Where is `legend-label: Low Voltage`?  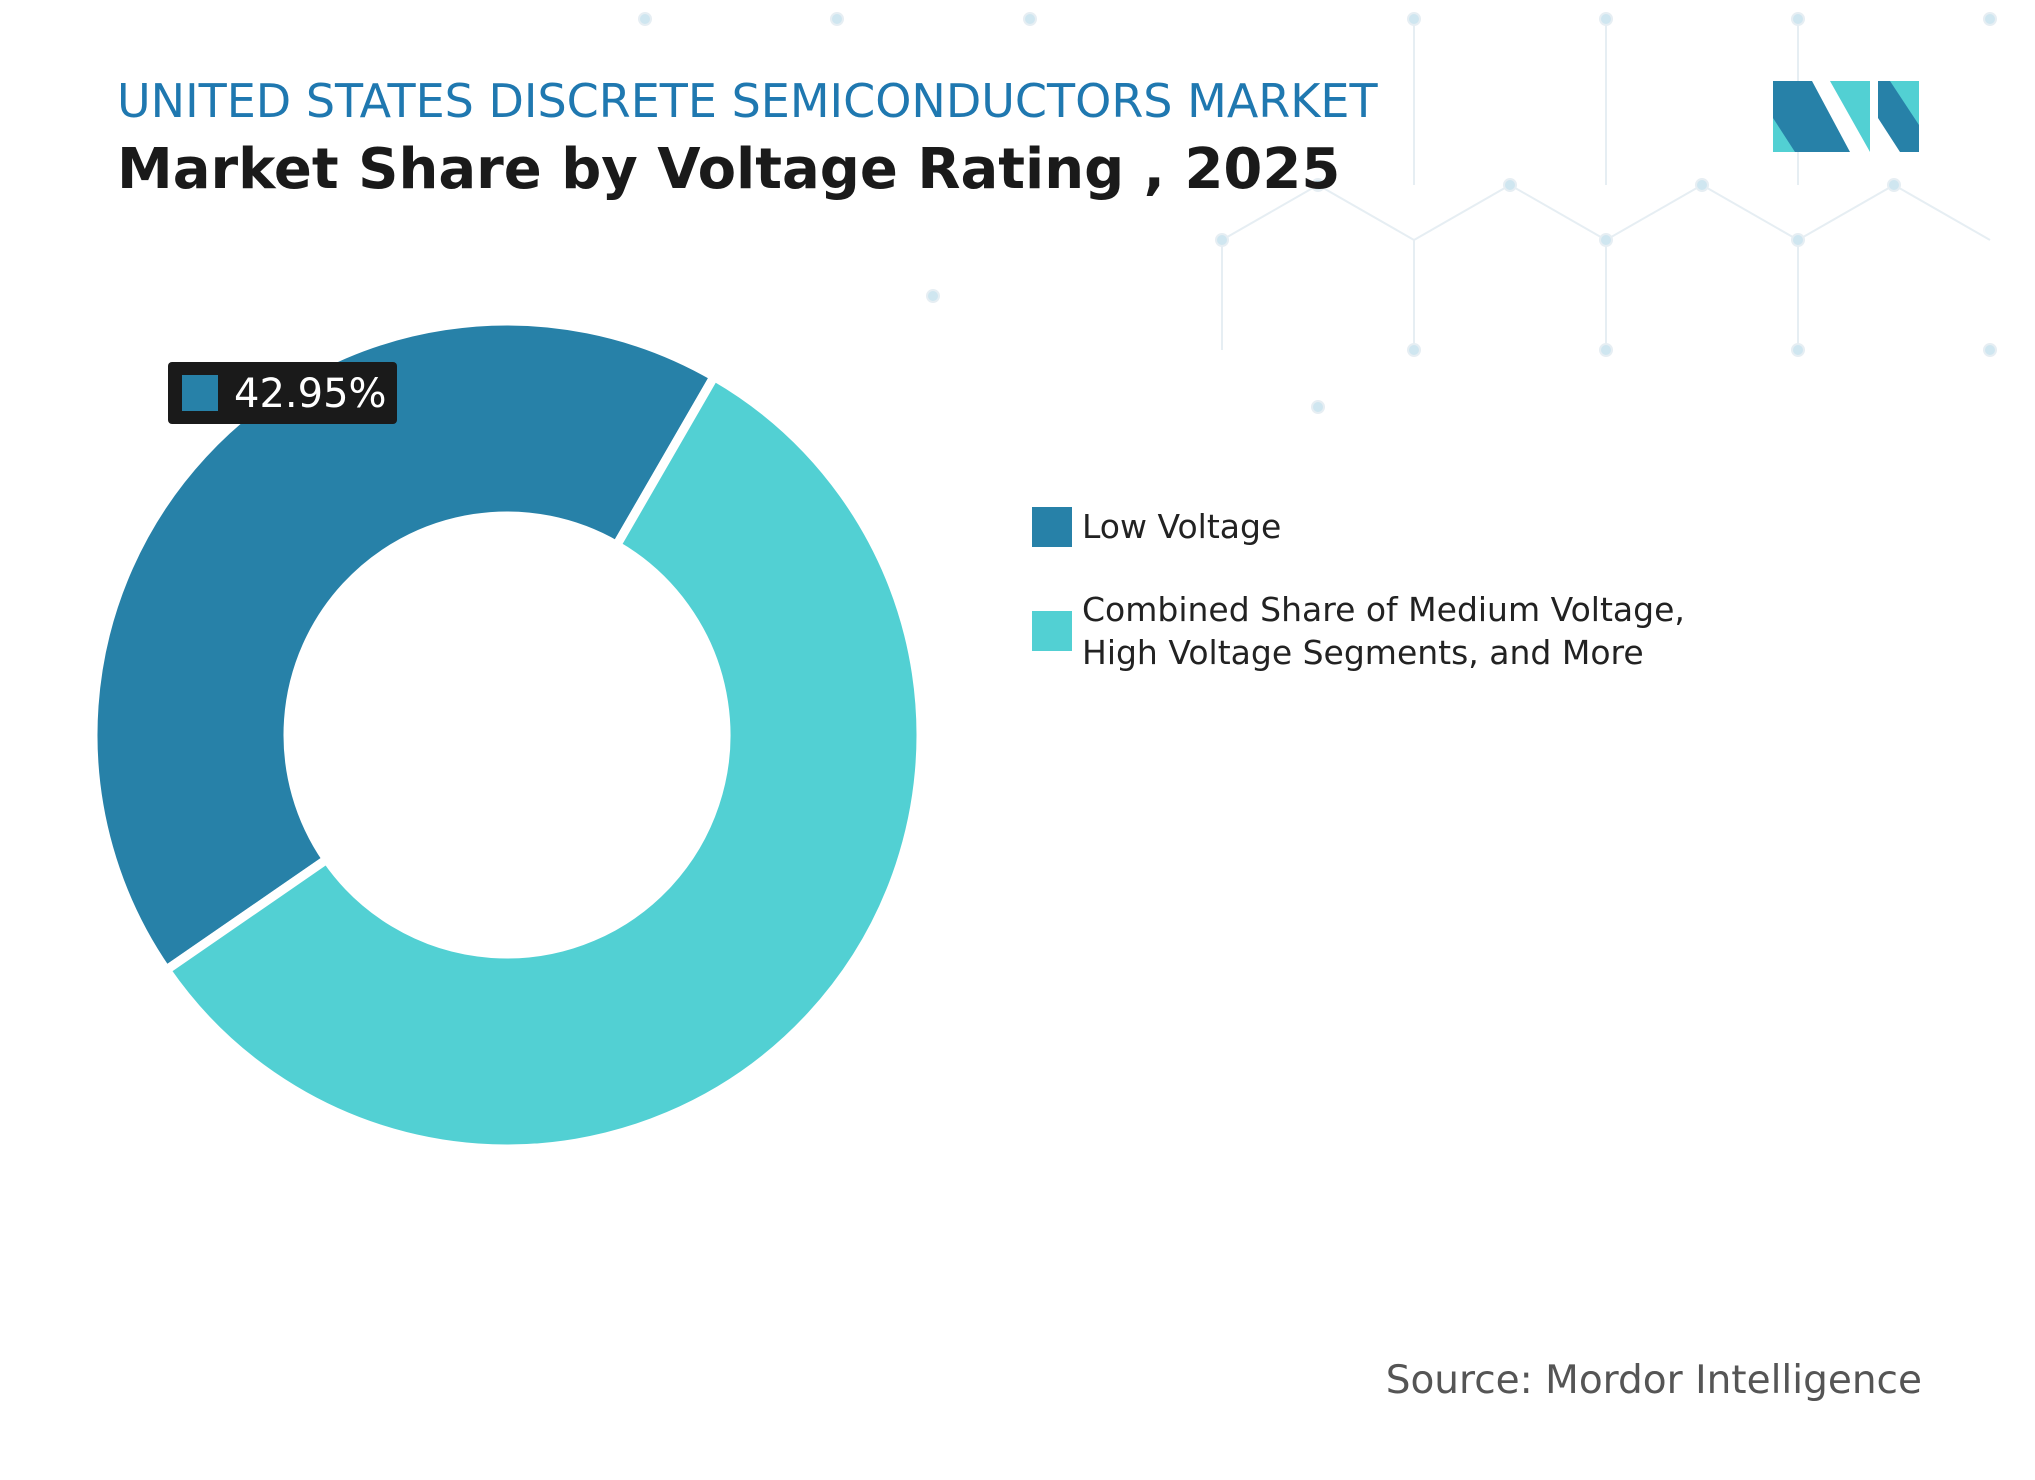 legend-label: Low Voltage is located at coordinates (1182, 526).